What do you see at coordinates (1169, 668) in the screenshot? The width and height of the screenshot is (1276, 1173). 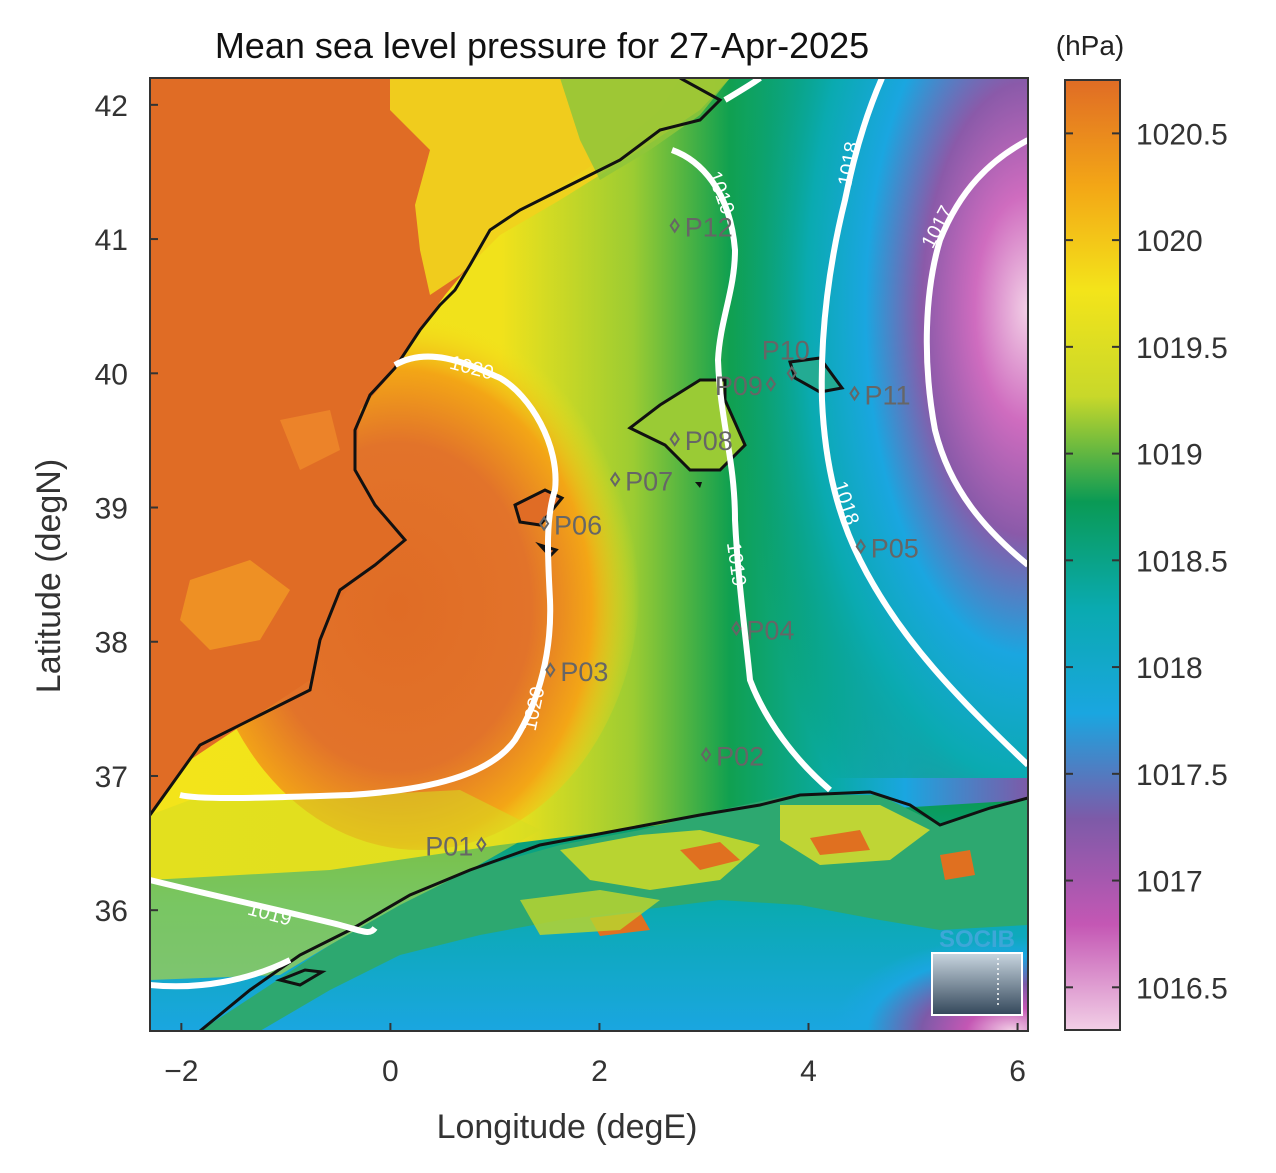 I see `colorbar-tick-label: 1018` at bounding box center [1169, 668].